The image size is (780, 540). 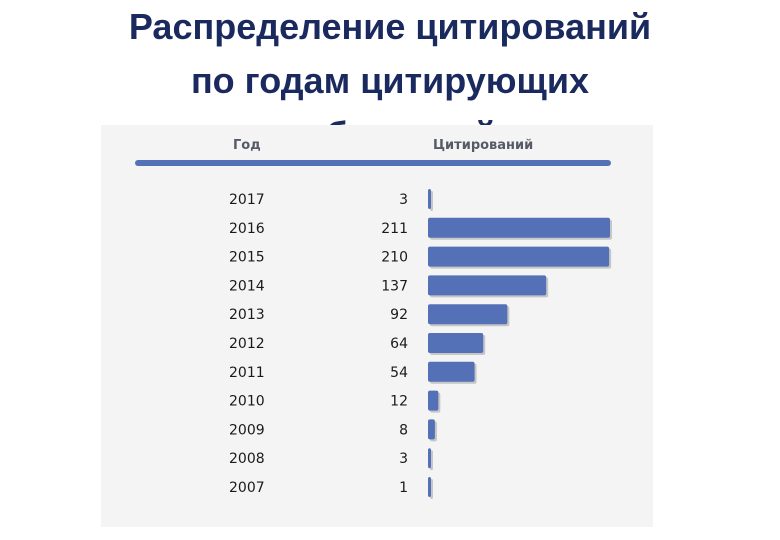 I want to click on value-label-2012: 64, so click(x=399, y=344).